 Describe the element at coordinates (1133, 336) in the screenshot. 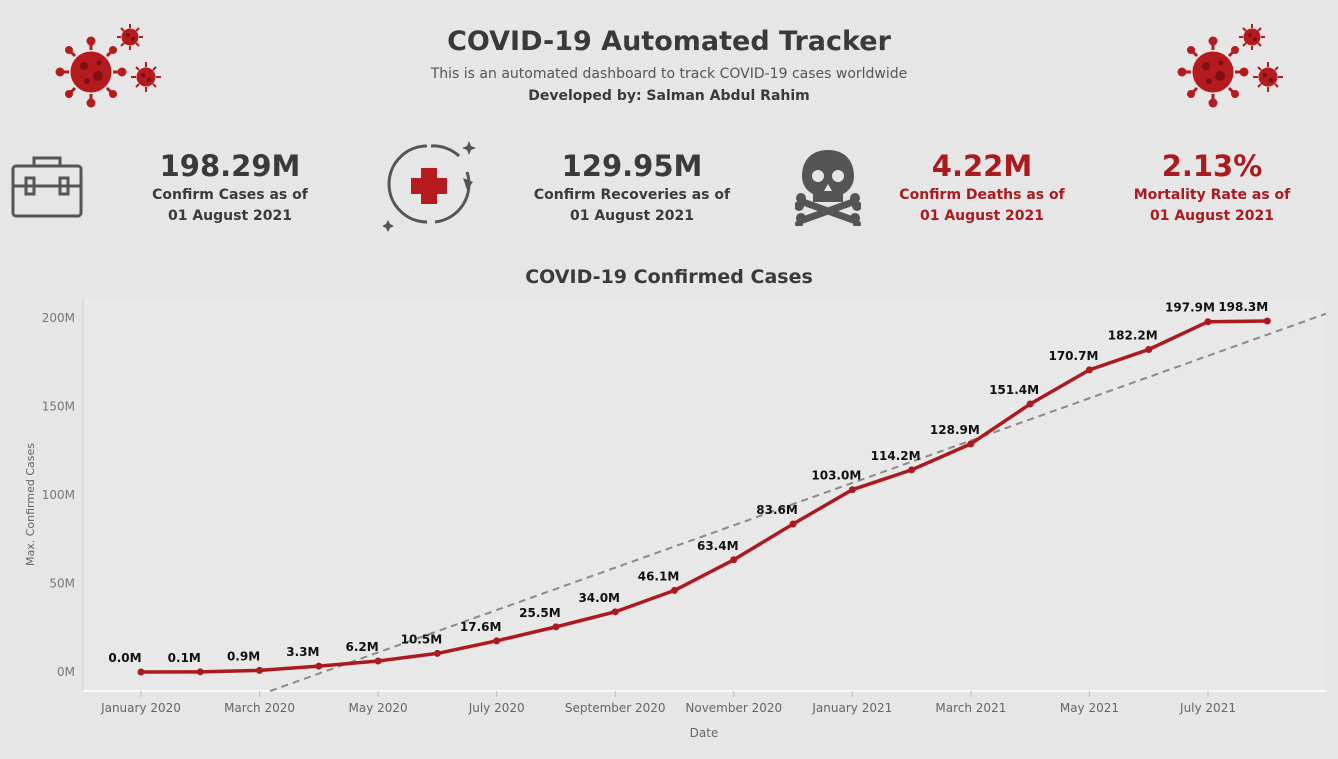

I see `data-label: 182.2M` at that location.